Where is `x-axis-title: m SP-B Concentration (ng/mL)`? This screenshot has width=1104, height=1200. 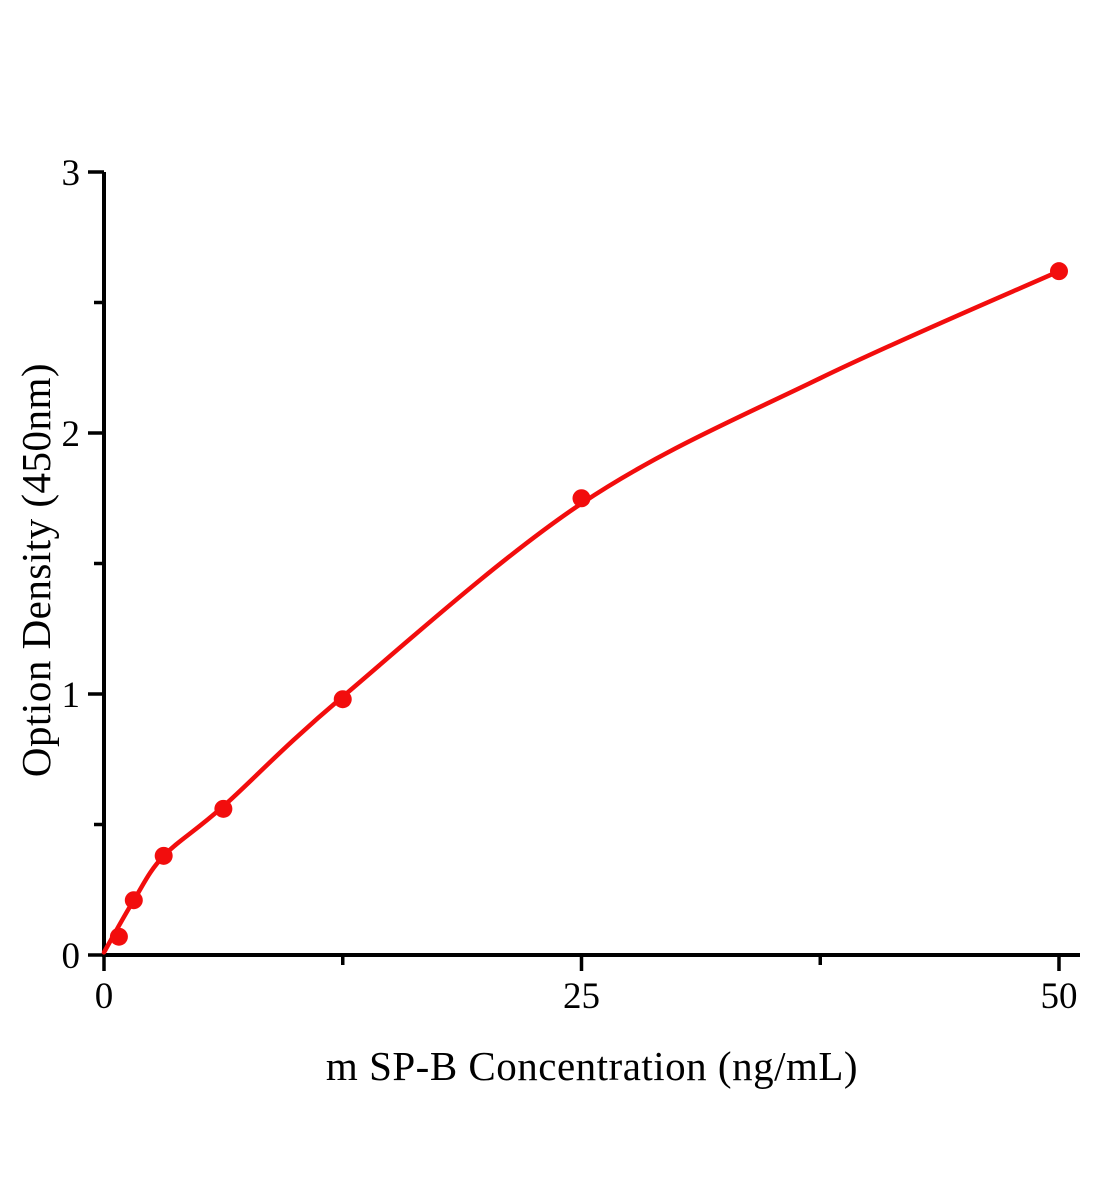
x-axis-title: m SP-B Concentration (ng/mL) is located at coordinates (592, 1066).